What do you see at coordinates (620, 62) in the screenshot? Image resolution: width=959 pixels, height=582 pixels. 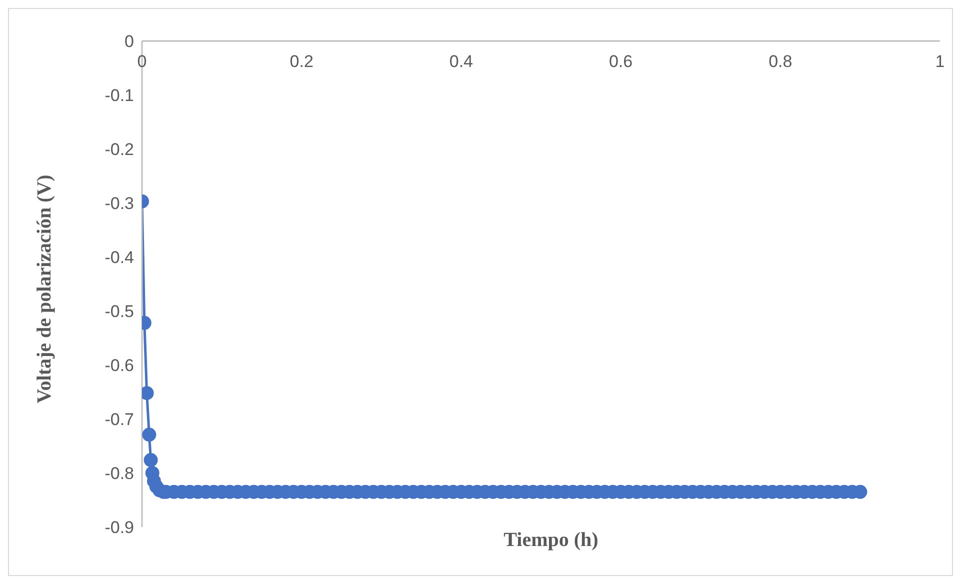 I see `x-tick-label: 0.6` at bounding box center [620, 62].